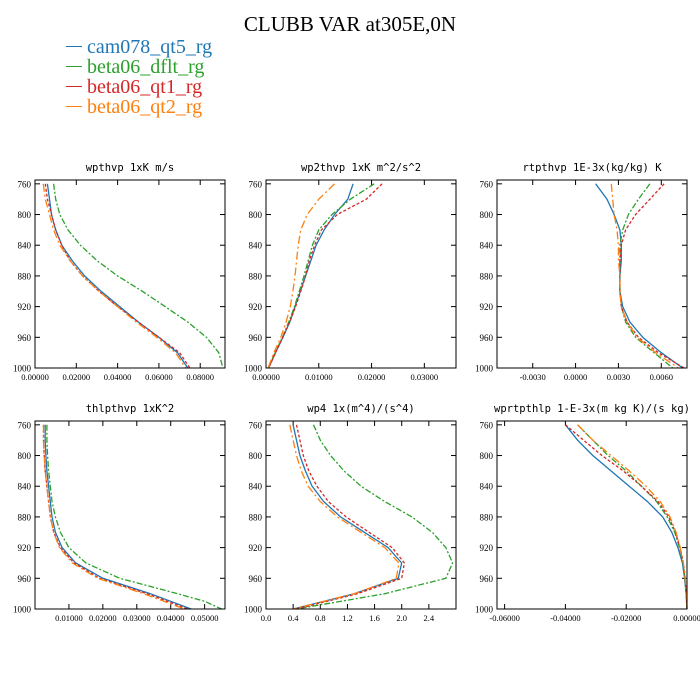  Describe the element at coordinates (137, 618) in the screenshot. I see `x-tick-label: 0.03000` at that location.